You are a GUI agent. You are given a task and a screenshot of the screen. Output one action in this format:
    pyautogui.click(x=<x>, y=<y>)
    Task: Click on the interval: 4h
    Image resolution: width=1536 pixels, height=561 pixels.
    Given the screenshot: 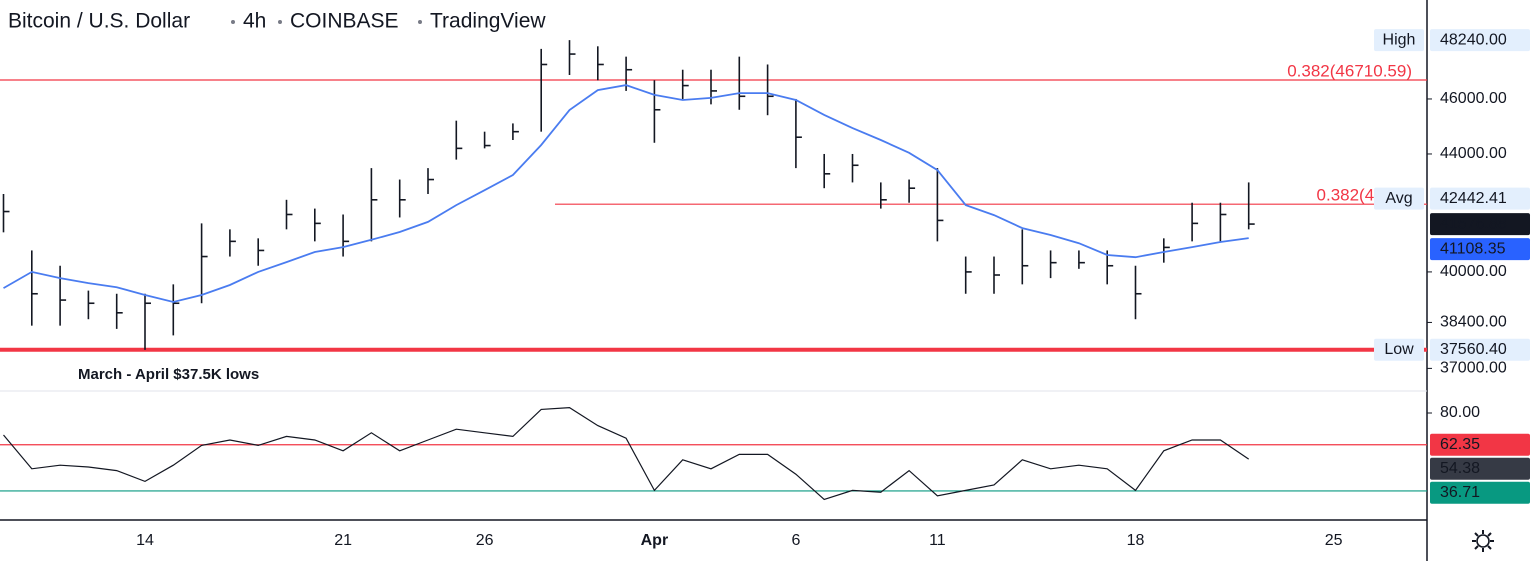 What is the action you would take?
    pyautogui.click(x=254, y=21)
    